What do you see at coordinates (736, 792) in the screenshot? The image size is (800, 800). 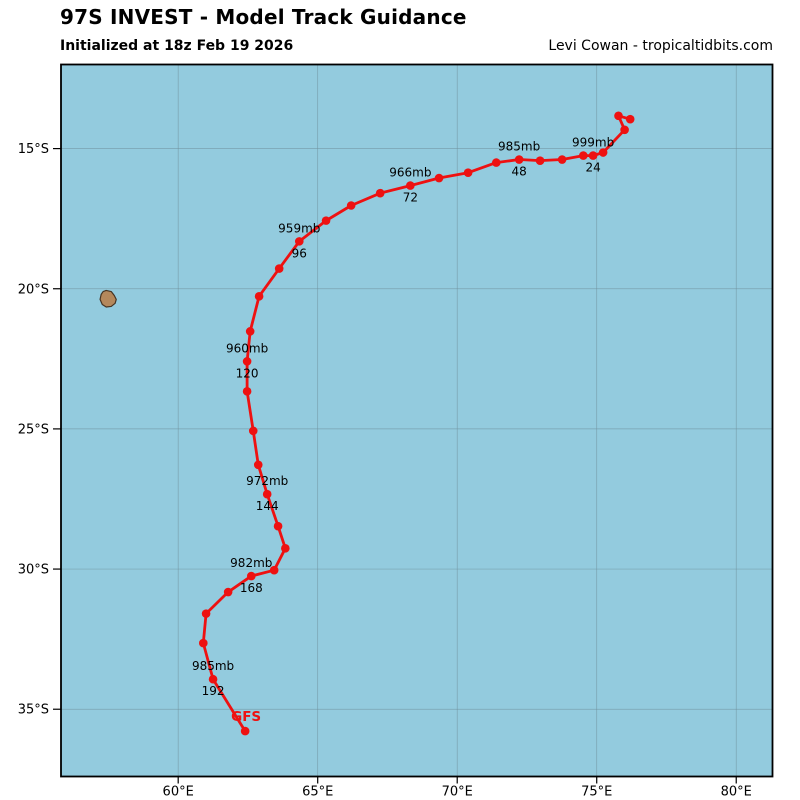 I see `x-axis-label: 80°E` at bounding box center [736, 792].